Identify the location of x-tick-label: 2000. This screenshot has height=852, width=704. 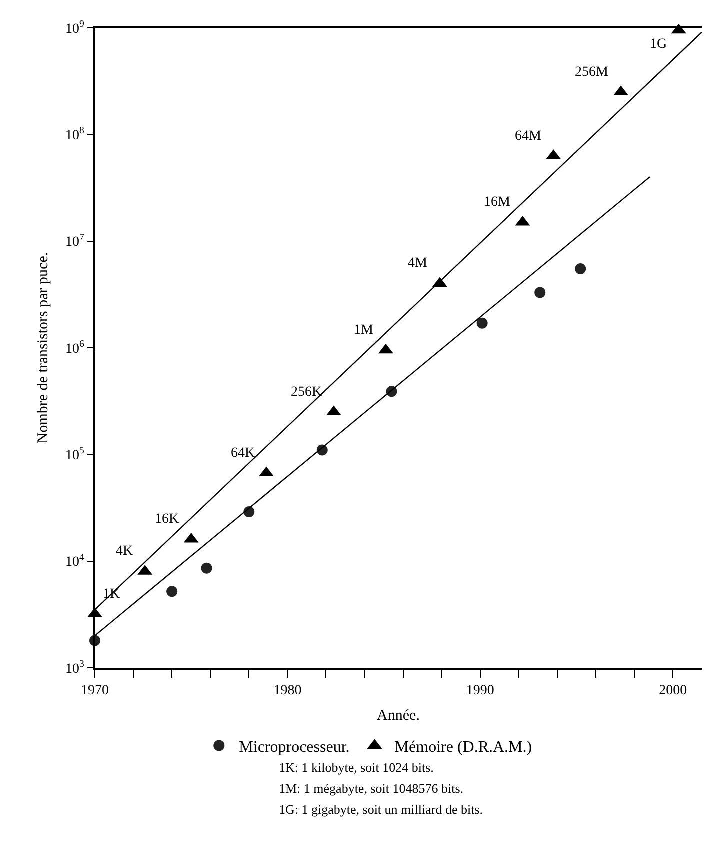
(673, 691).